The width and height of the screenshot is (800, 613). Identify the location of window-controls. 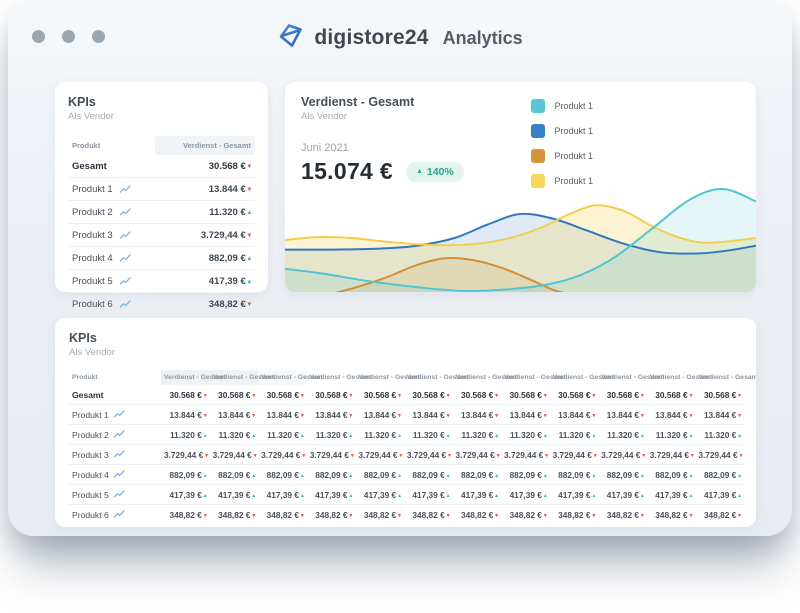
(68, 36).